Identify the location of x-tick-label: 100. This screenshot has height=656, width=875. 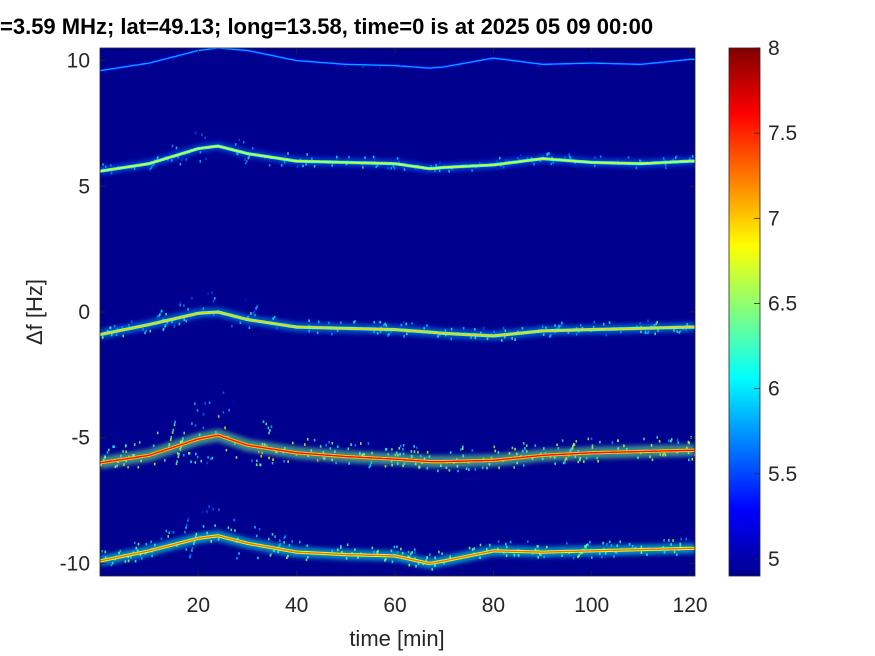
(591, 605).